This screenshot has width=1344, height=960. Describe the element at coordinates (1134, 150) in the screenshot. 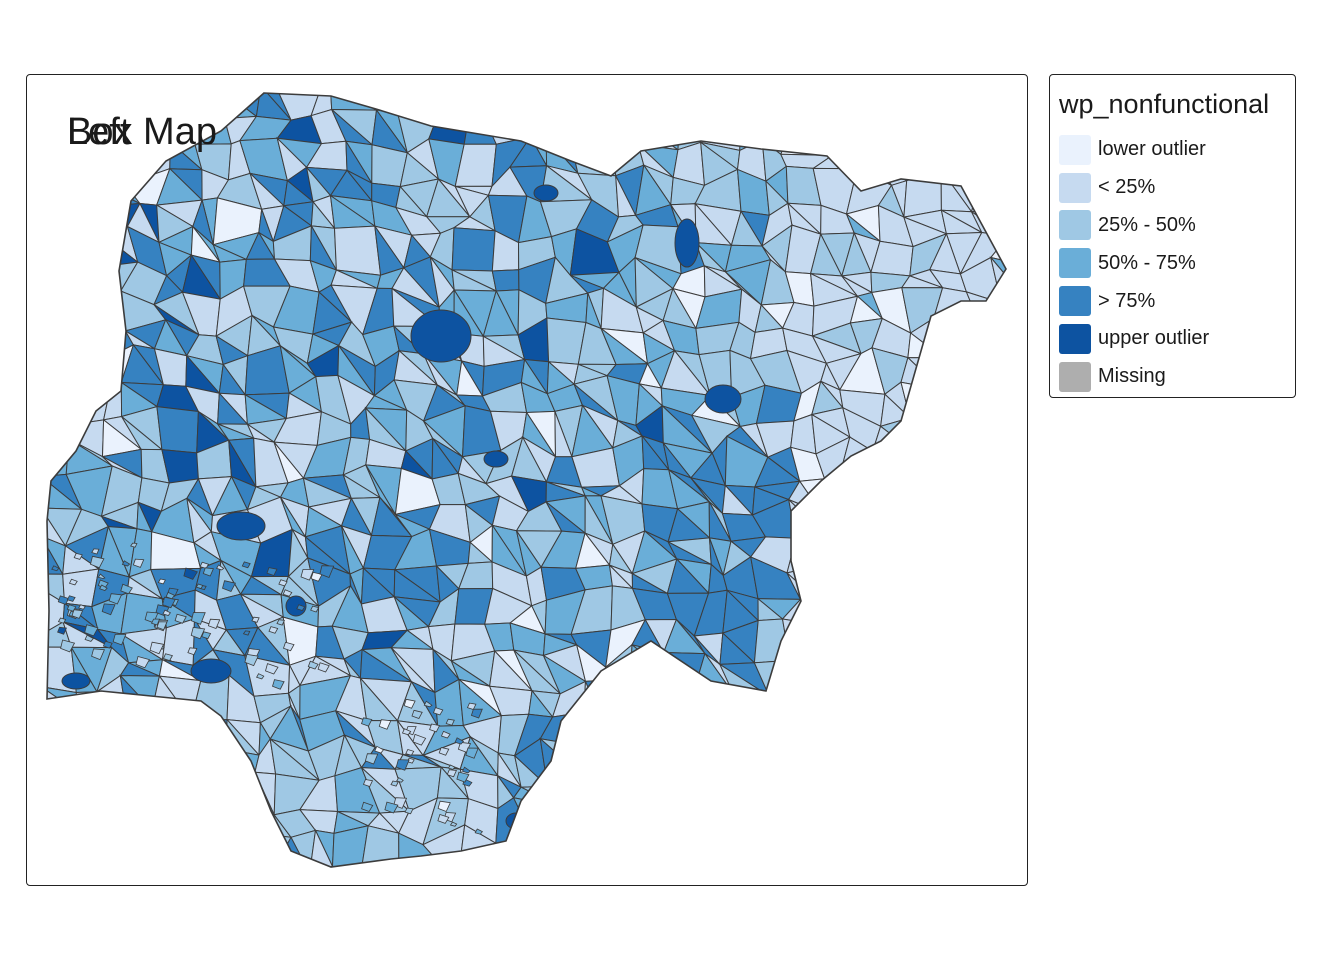

I see `legend-item-lower-outlier: lower outlier` at that location.